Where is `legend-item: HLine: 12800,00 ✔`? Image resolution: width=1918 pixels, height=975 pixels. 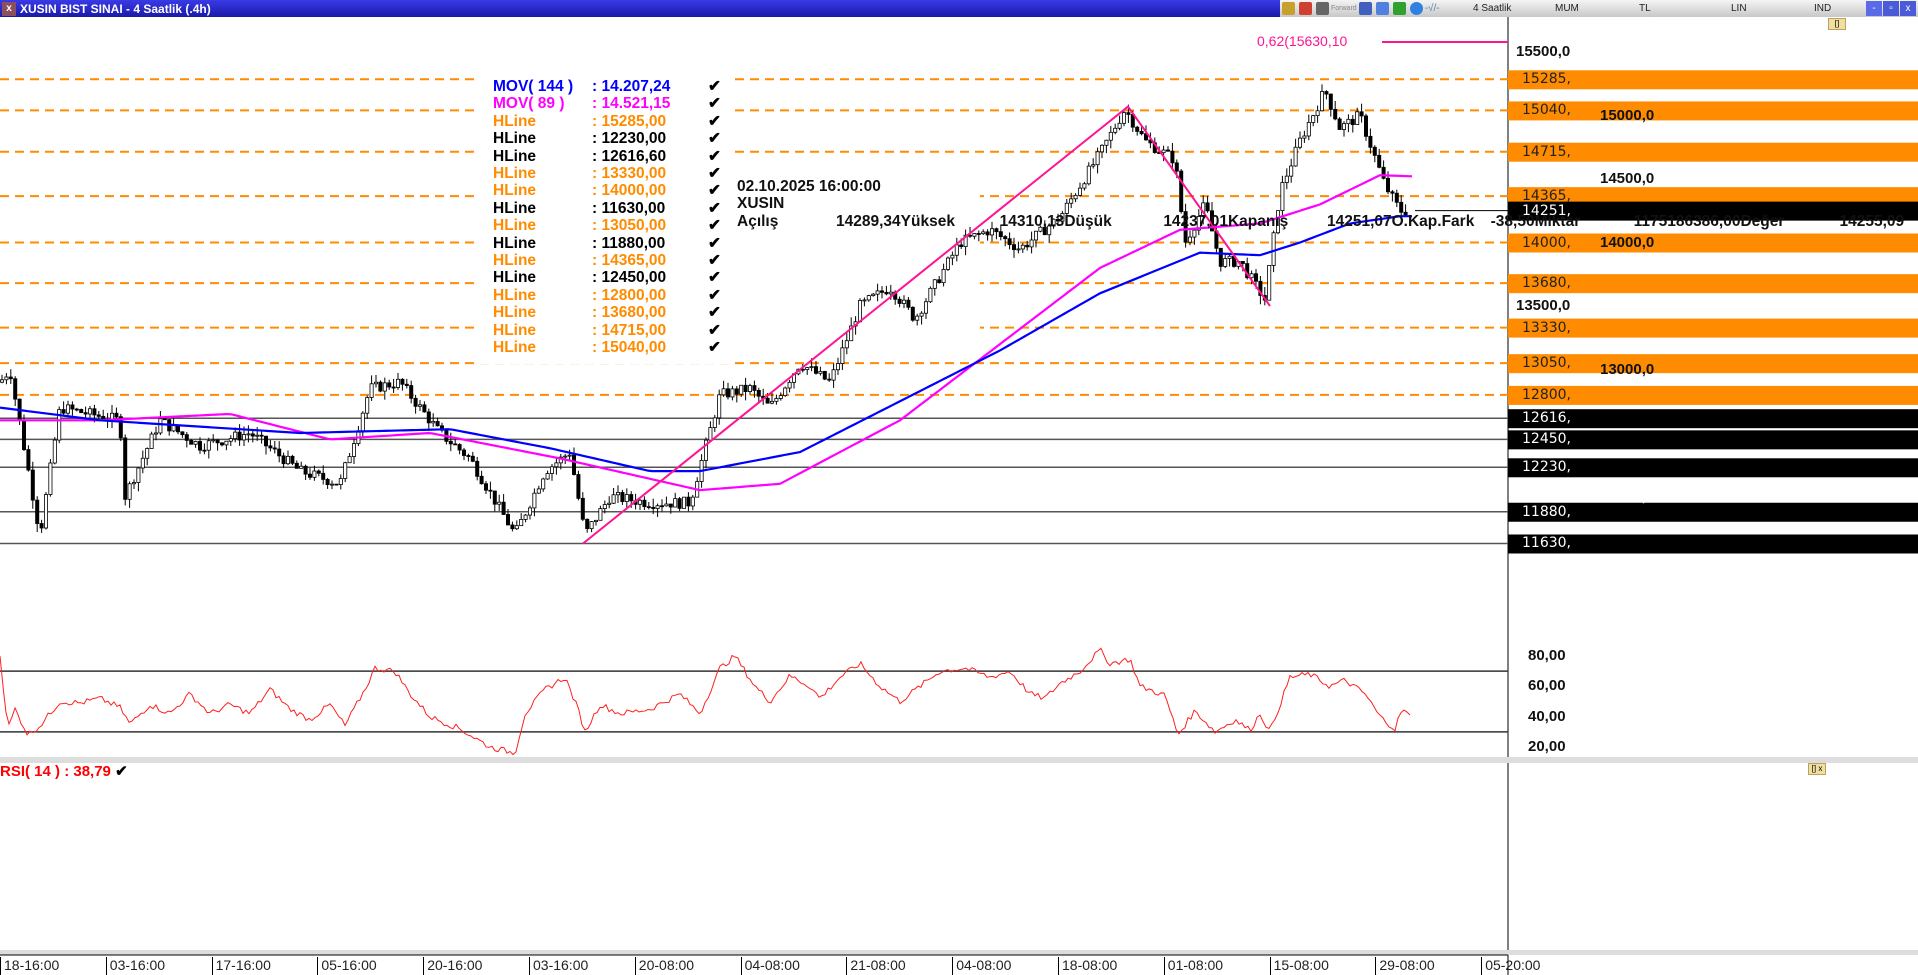
legend-item: HLine: 12800,00 ✔ is located at coordinates (607, 295).